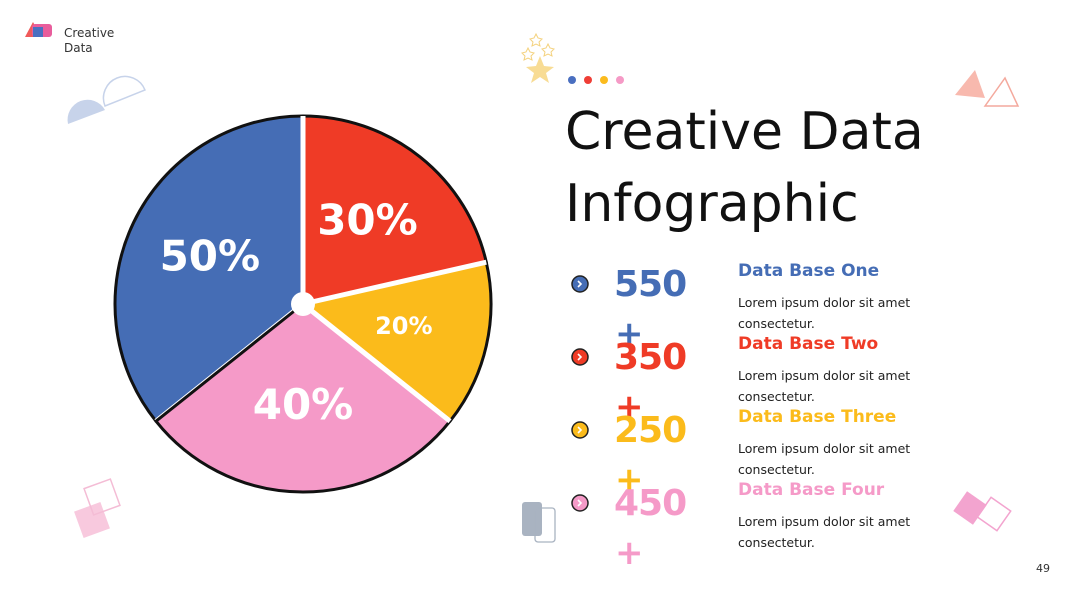  Describe the element at coordinates (809, 271) in the screenshot. I see `stat-title: Data Base One` at that location.